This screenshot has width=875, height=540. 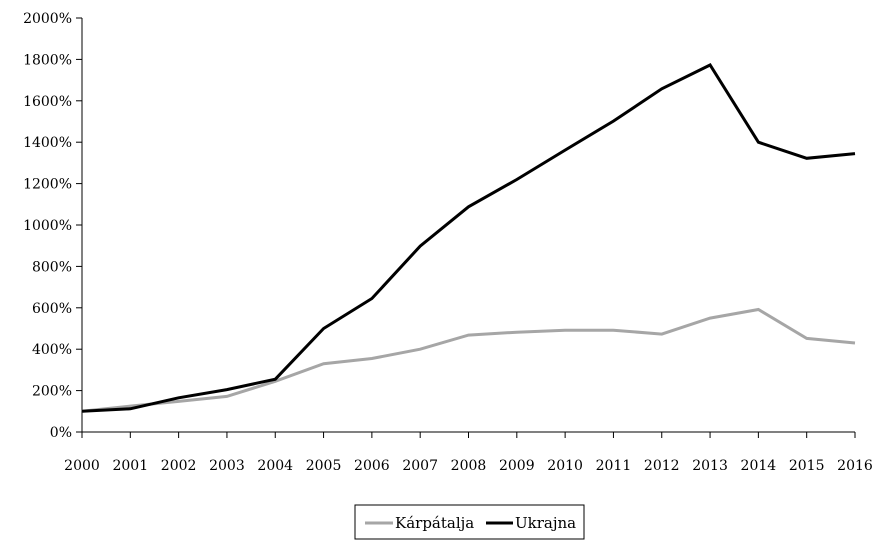 I want to click on x-tick-label: 2004, so click(x=275, y=466).